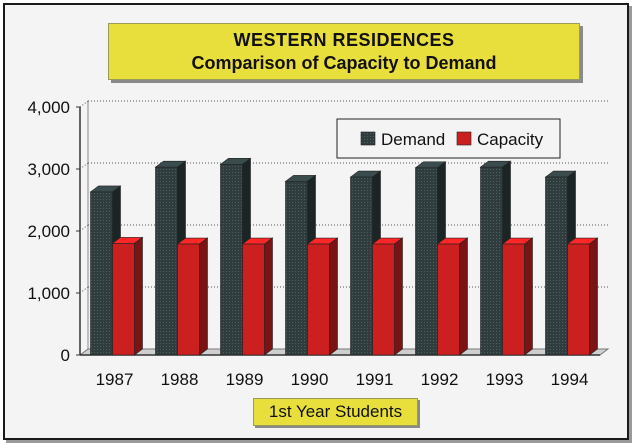  Describe the element at coordinates (510, 139) in the screenshot. I see `legend-label-capacity: Capacity` at that location.